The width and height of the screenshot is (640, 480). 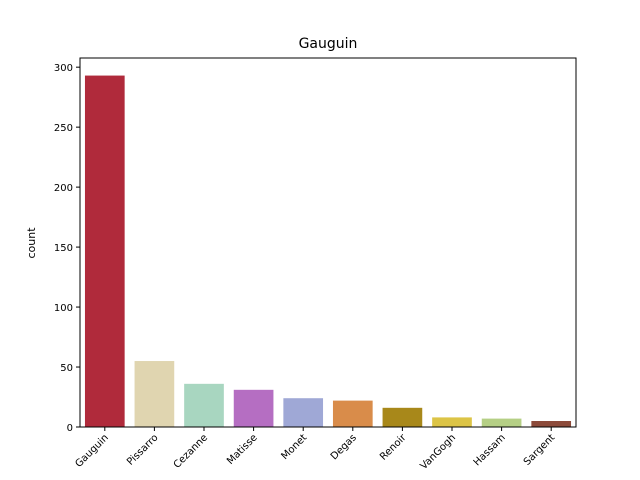 What do you see at coordinates (142, 449) in the screenshot?
I see `x-tick-label: Pissarro` at bounding box center [142, 449].